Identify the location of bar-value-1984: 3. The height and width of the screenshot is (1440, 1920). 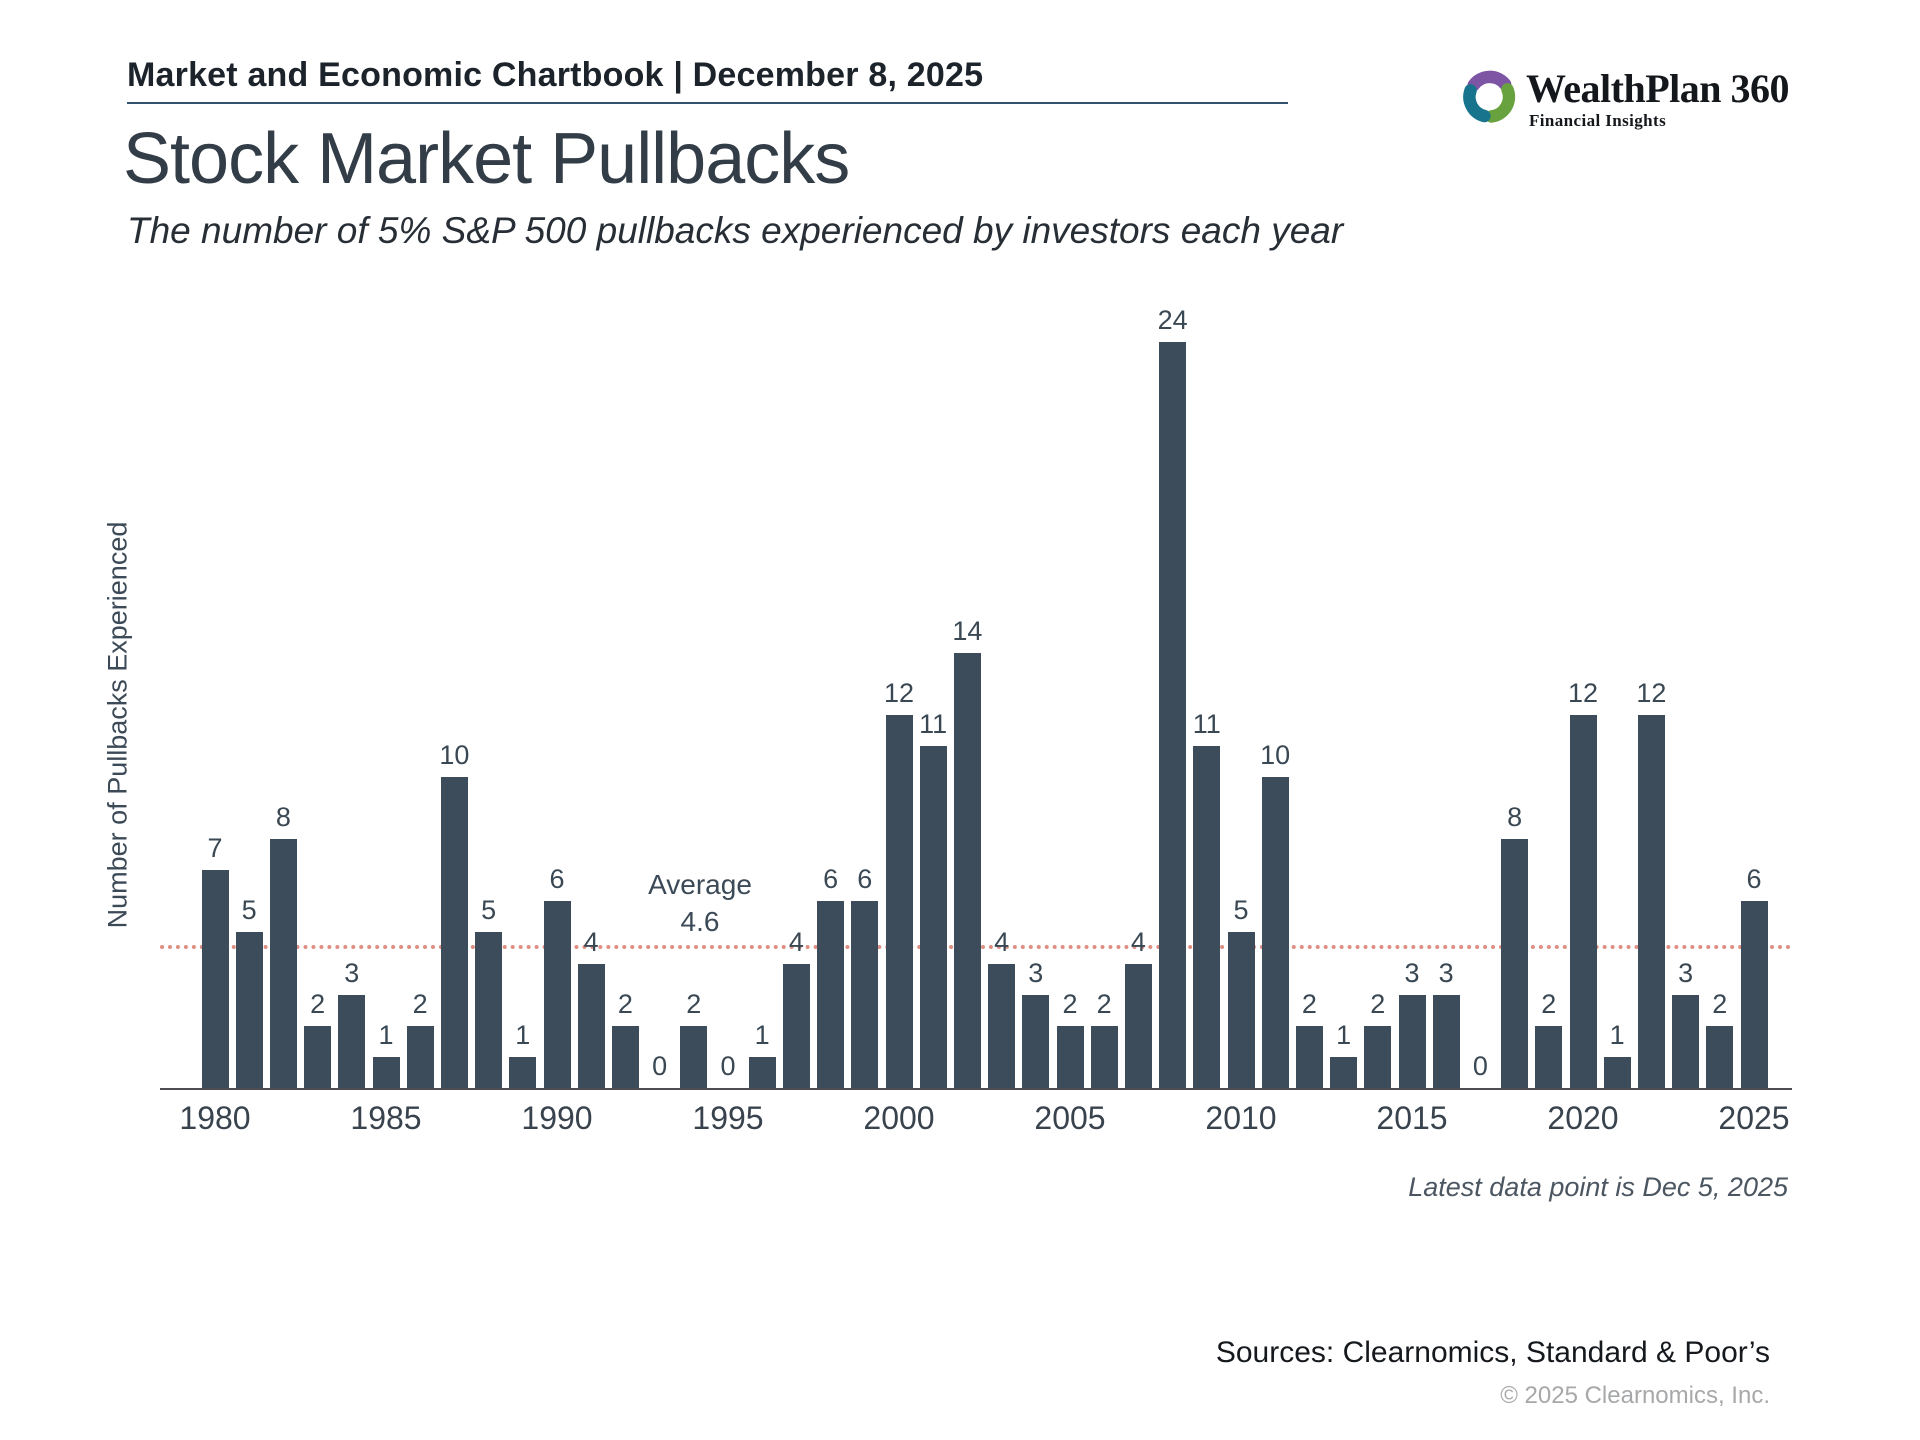
(352, 973).